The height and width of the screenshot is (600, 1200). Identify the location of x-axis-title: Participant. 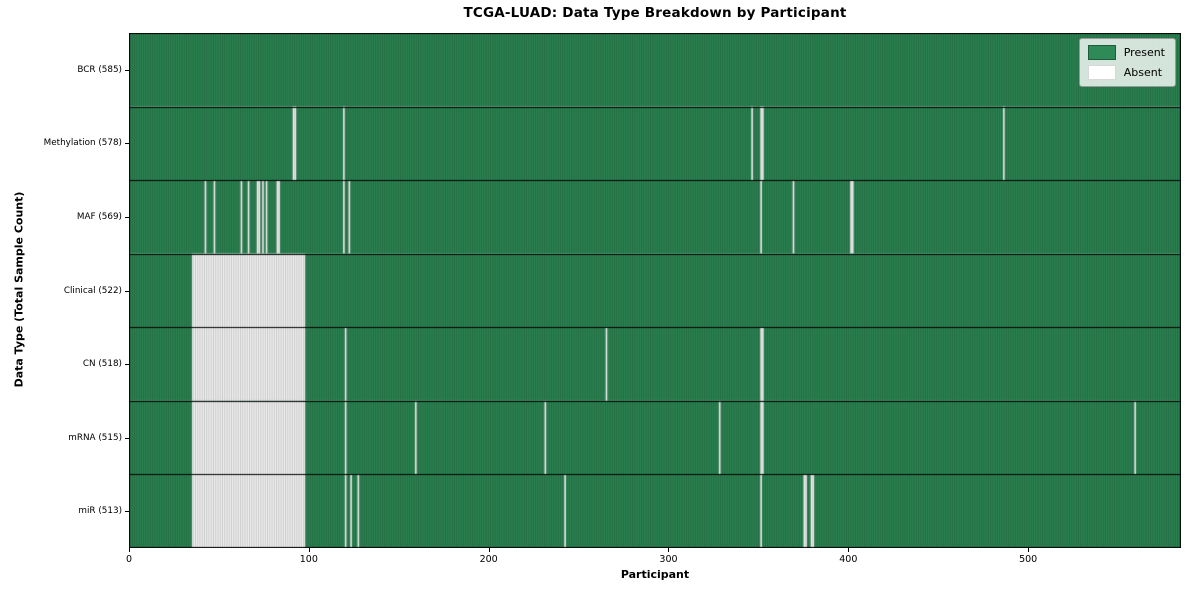
(655, 574).